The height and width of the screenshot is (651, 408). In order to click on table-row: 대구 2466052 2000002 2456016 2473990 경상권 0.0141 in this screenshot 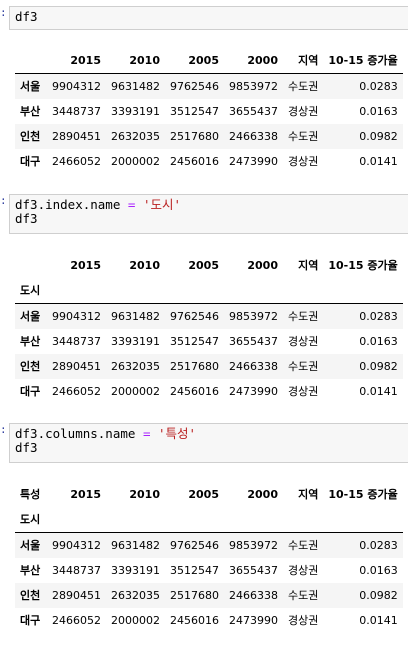, I will do `click(209, 620)`.